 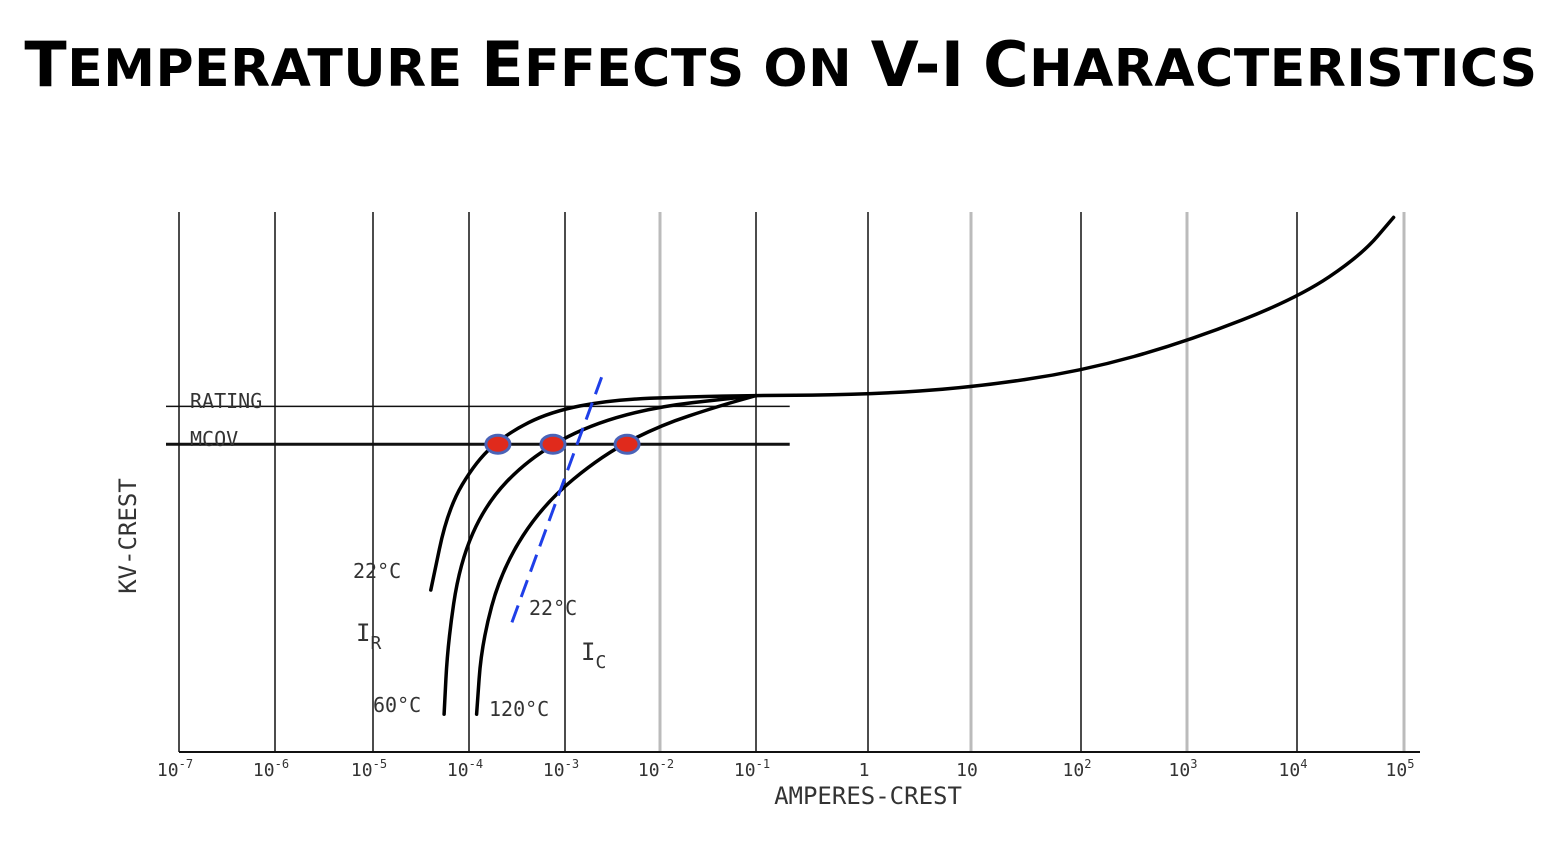 I want to click on curve-22c, so click(x=593, y=492).